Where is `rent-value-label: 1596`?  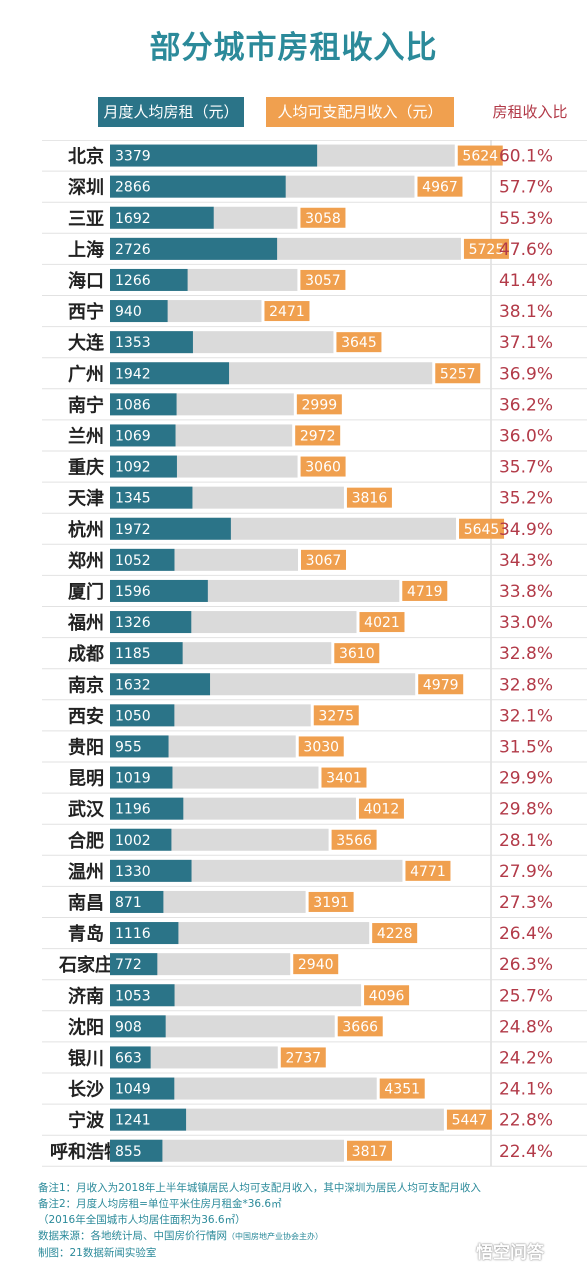 rent-value-label: 1596 is located at coordinates (133, 592).